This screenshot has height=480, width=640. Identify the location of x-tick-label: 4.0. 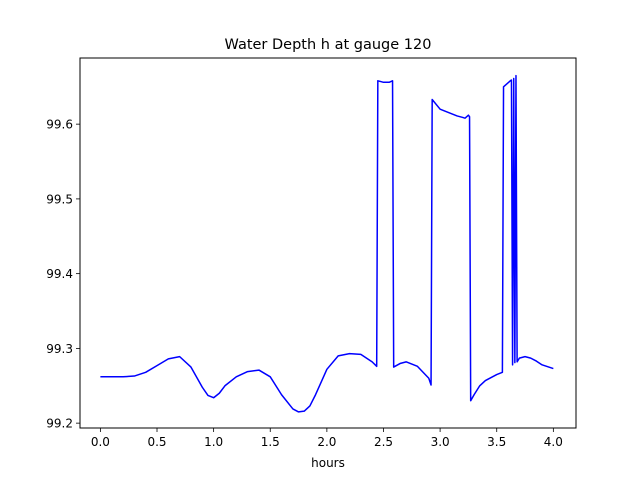
(553, 442).